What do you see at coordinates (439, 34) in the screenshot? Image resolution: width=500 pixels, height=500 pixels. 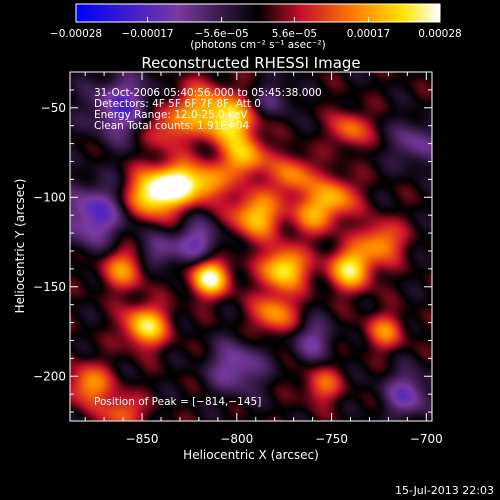 I see `colorbar-tick-label: 0.00028` at bounding box center [439, 34].